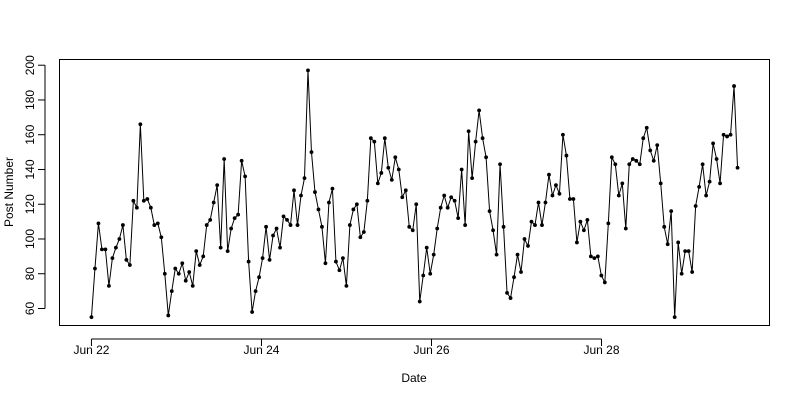 This screenshot has height=400, width=800. Describe the element at coordinates (9, 192) in the screenshot. I see `y-axis-label: Post Number` at that location.